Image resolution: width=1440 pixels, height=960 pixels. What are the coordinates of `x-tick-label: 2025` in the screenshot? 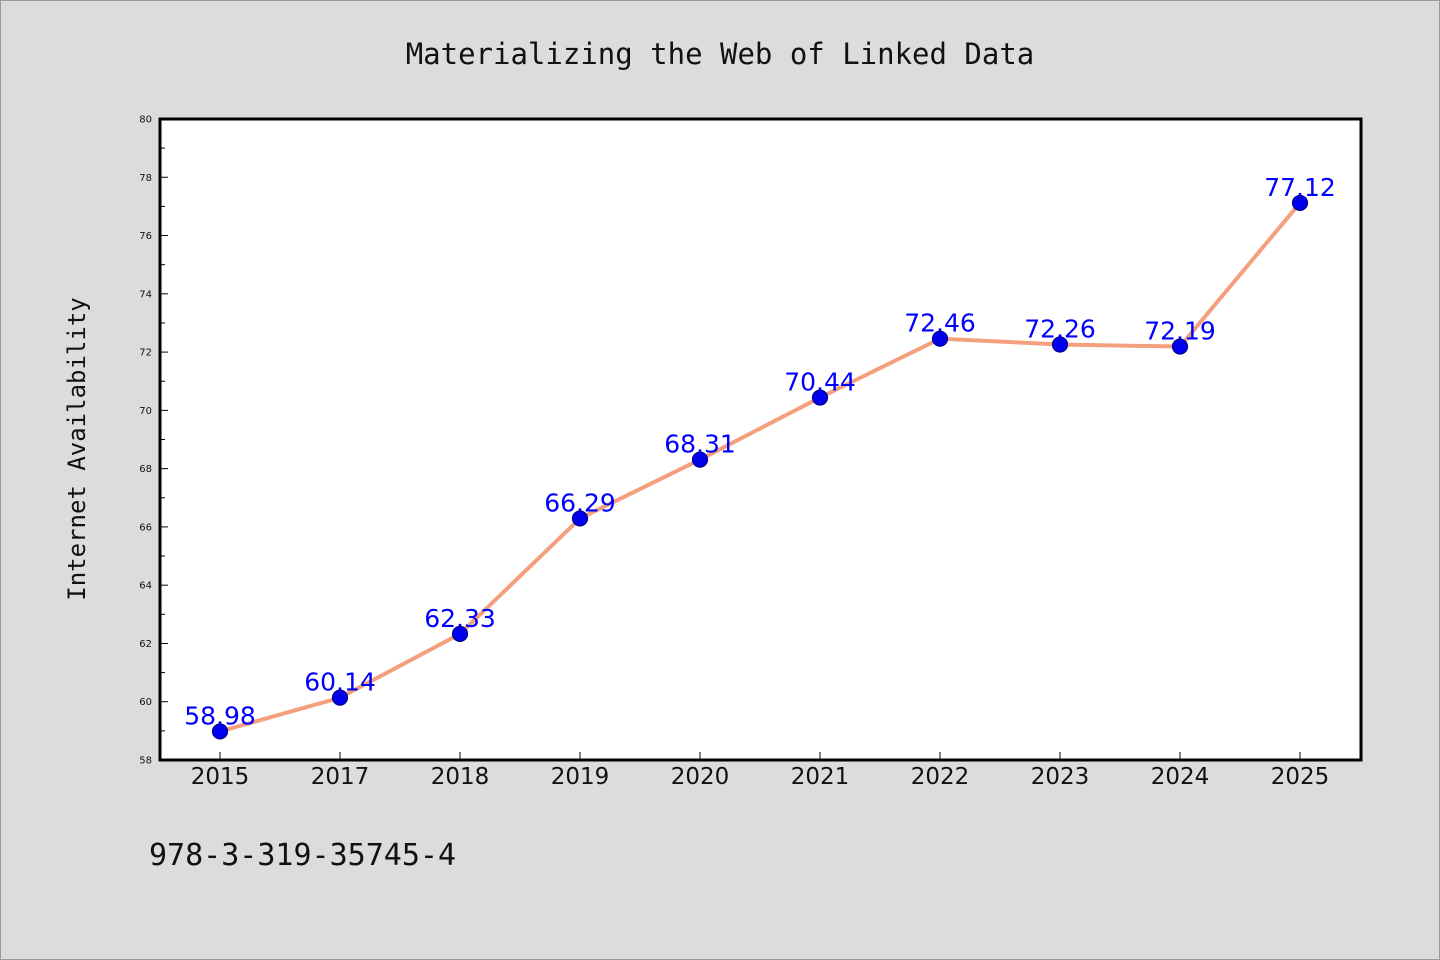 It's located at (1300, 777).